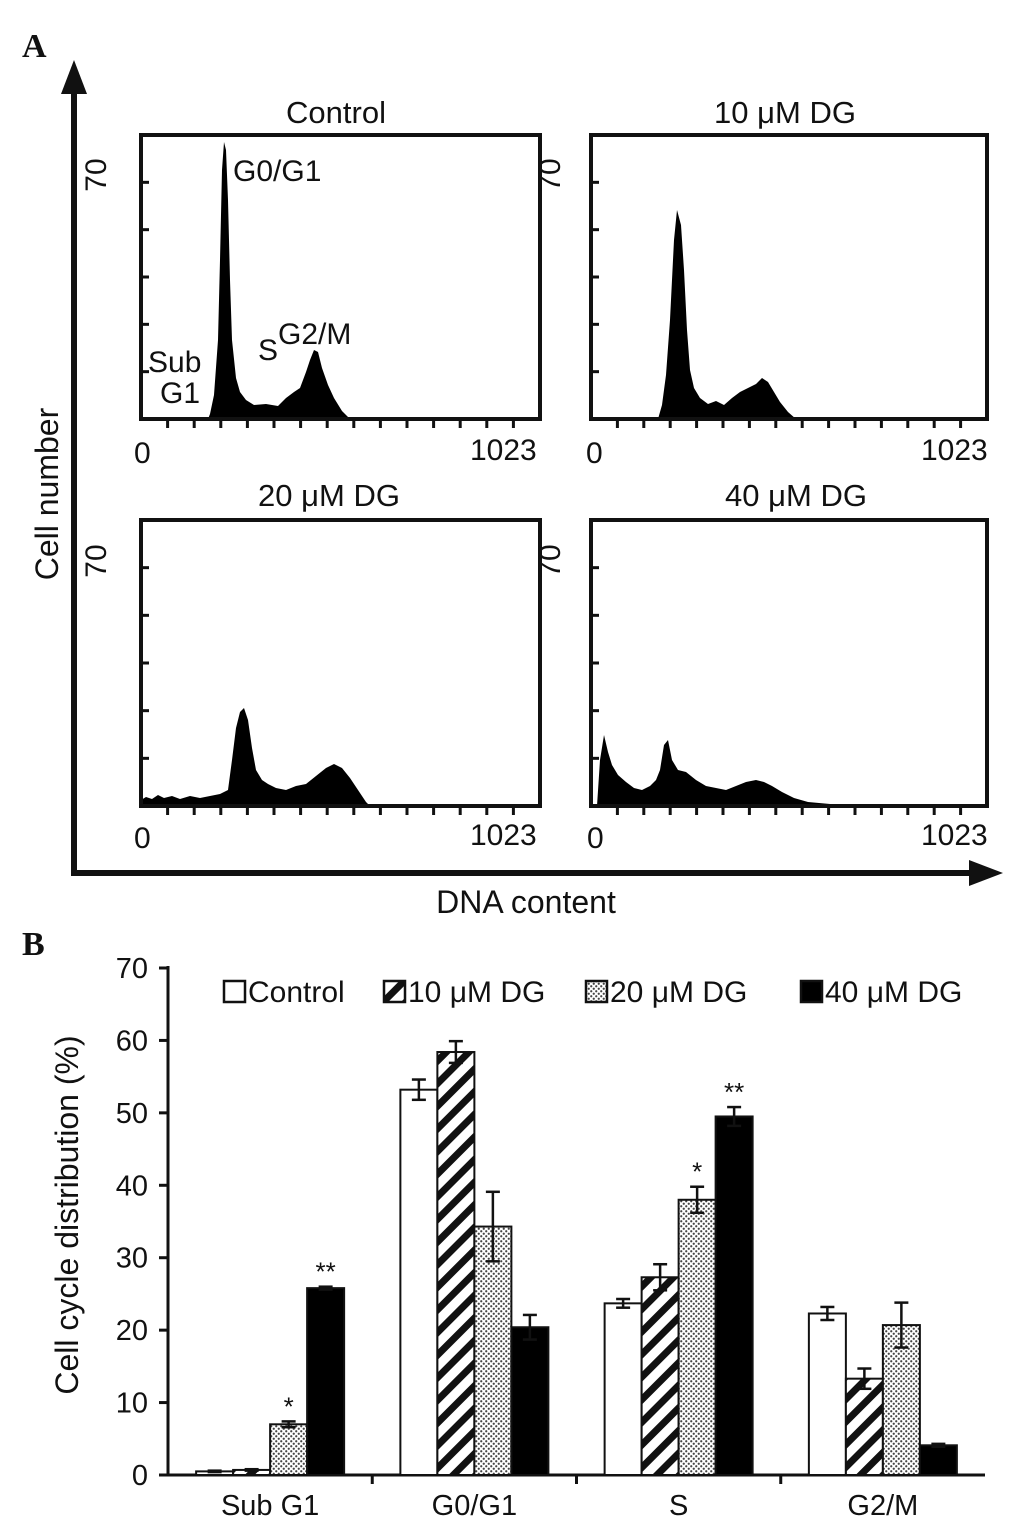 The height and width of the screenshot is (1532, 1033). I want to click on bar-y-tick-label: 10, so click(132, 1404).